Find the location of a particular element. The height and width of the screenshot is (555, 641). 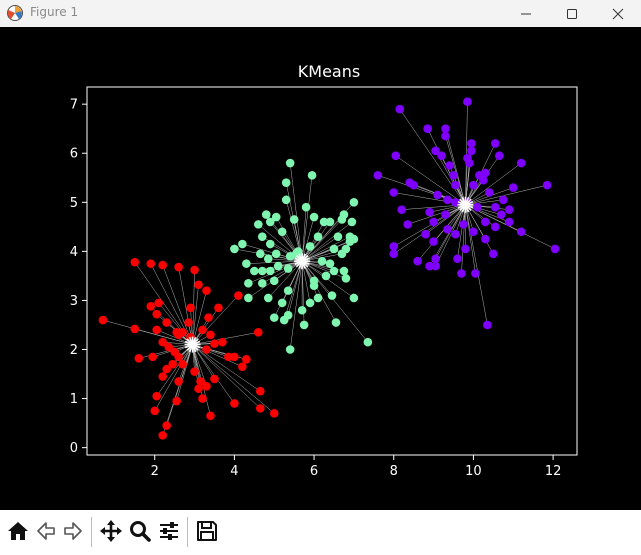

home-button is located at coordinates (18, 531).